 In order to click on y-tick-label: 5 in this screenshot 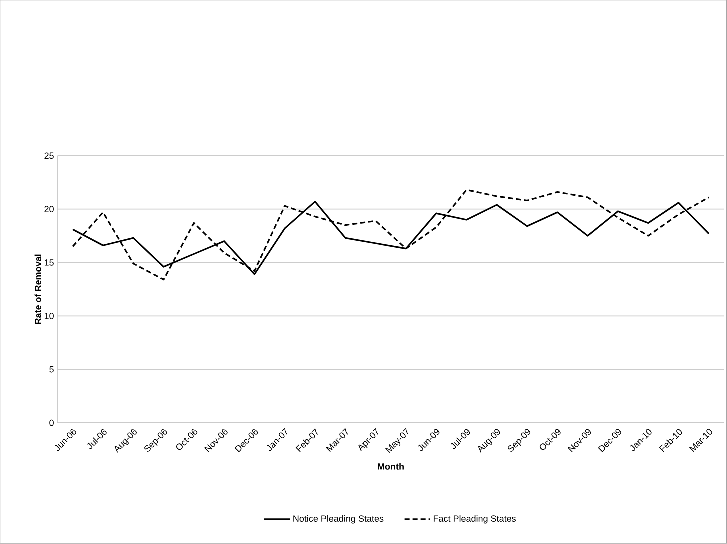, I will do `click(52, 369)`.